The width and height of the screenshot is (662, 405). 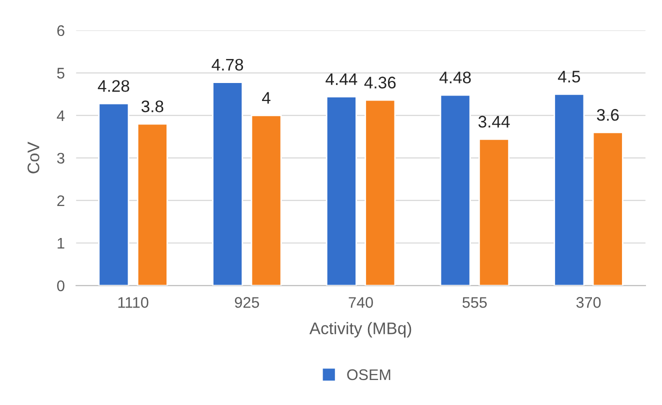 I want to click on y-tick-label: 1, so click(x=61, y=243).